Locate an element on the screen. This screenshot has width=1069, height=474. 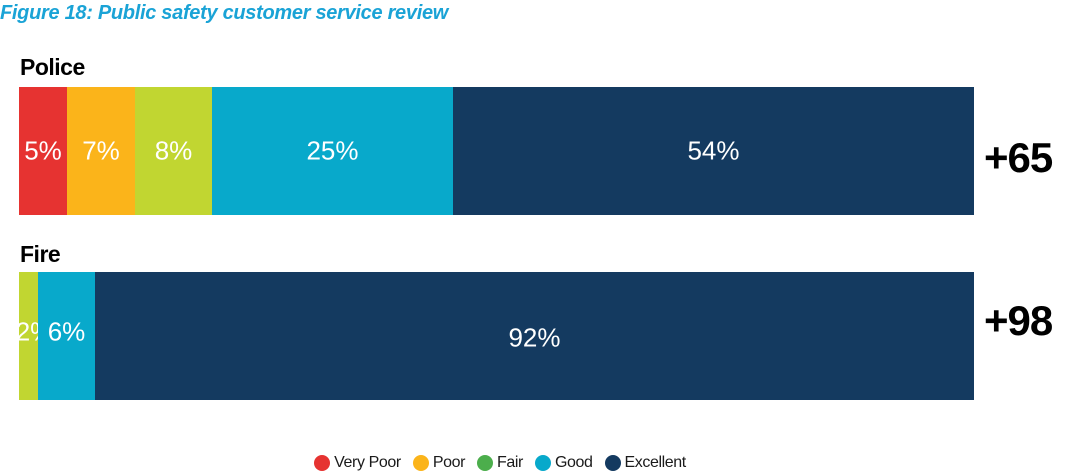
legend-label: Poor is located at coordinates (449, 462).